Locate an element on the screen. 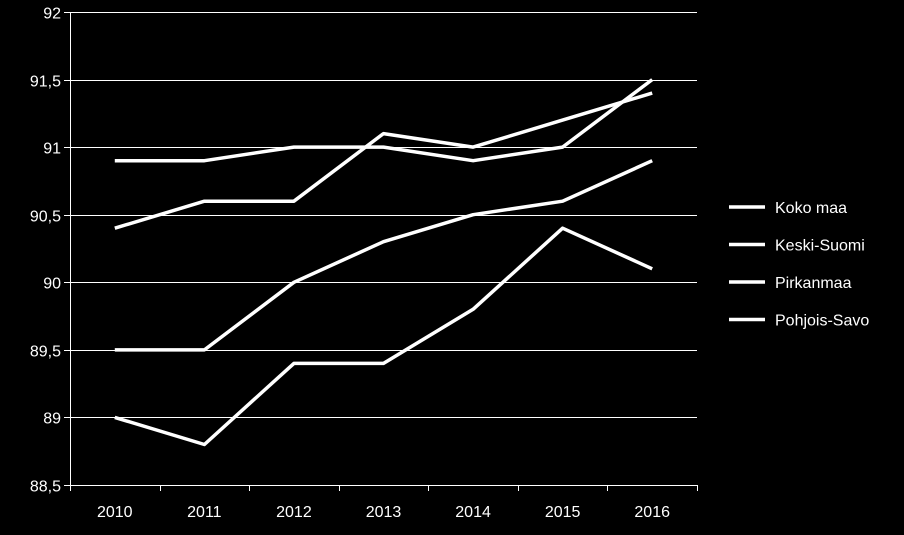 The height and width of the screenshot is (535, 904). y-tick-label: 91 is located at coordinates (52, 149).